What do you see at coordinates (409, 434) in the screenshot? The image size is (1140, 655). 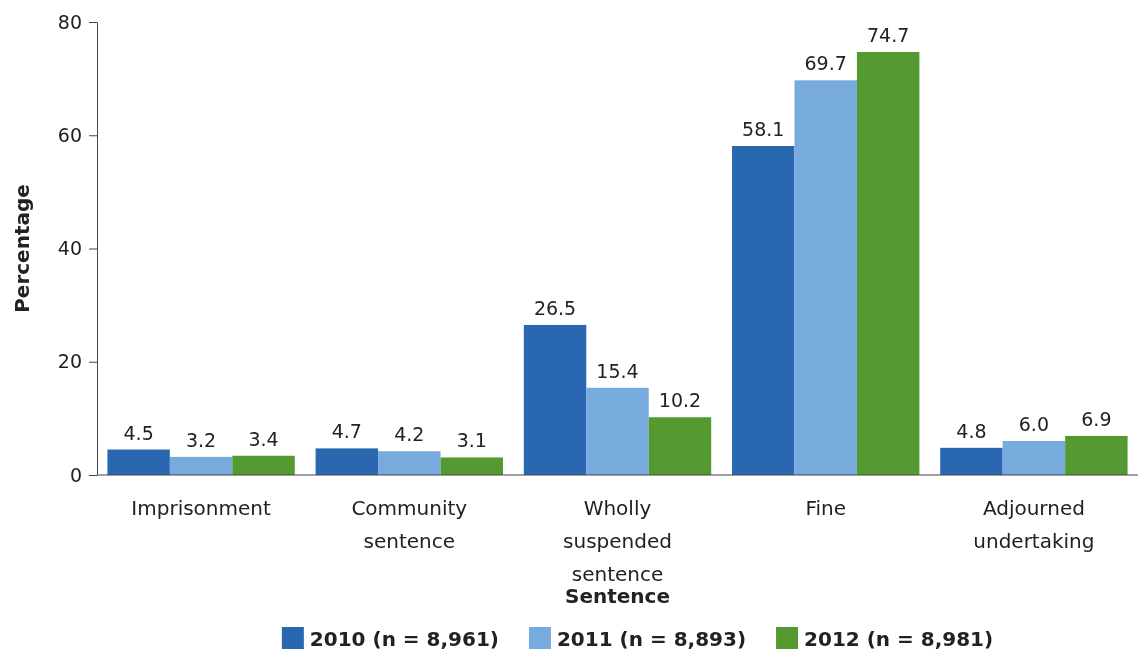 I see `data-label: 4.2` at bounding box center [409, 434].